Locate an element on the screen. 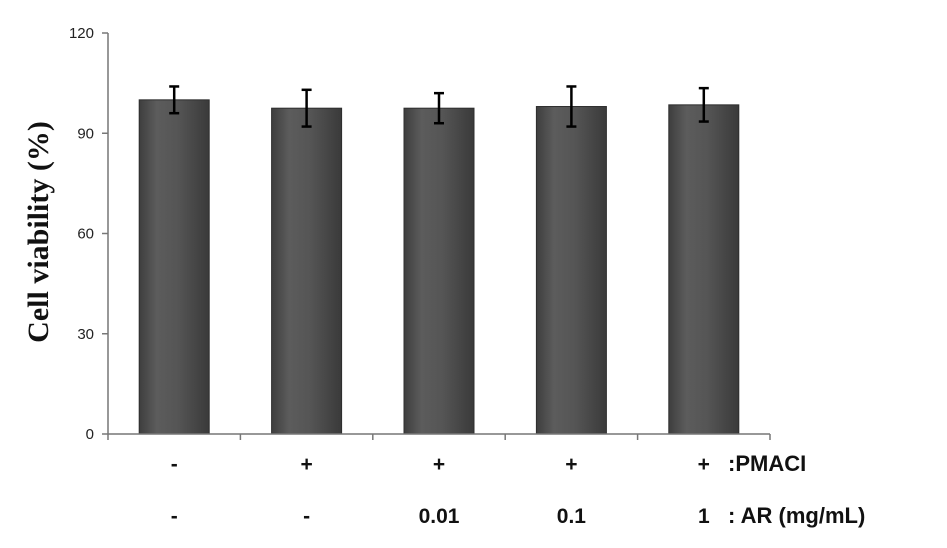  treatment-rows-group: - + + + + :PMACI - - 0.01 0.1 1 : AR (mg/mL) is located at coordinates (518, 489).